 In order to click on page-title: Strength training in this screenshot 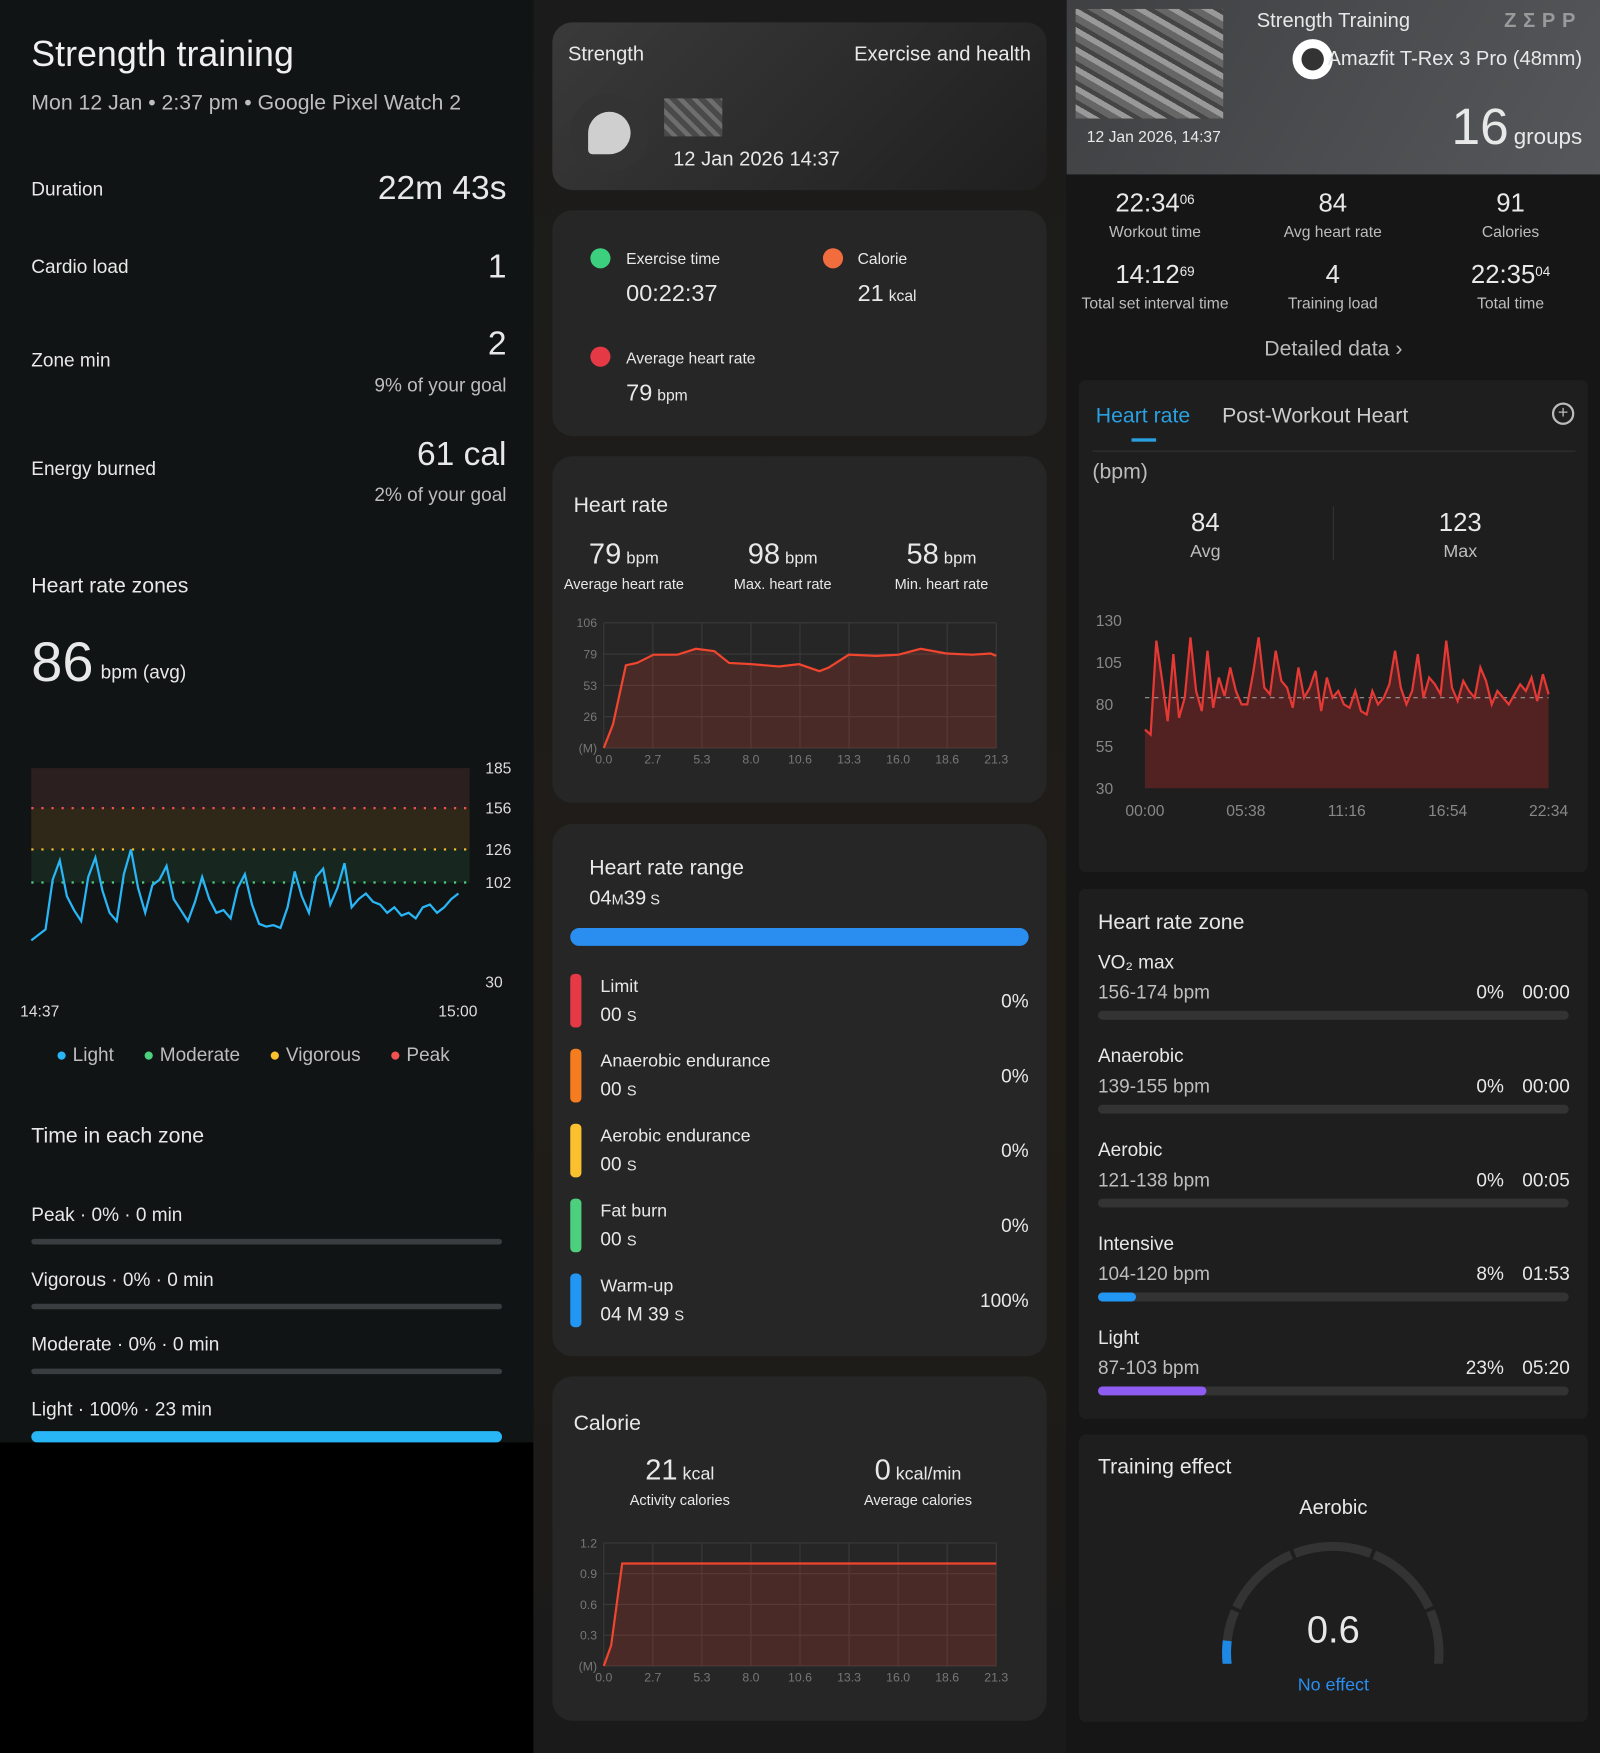, I will do `click(162, 53)`.